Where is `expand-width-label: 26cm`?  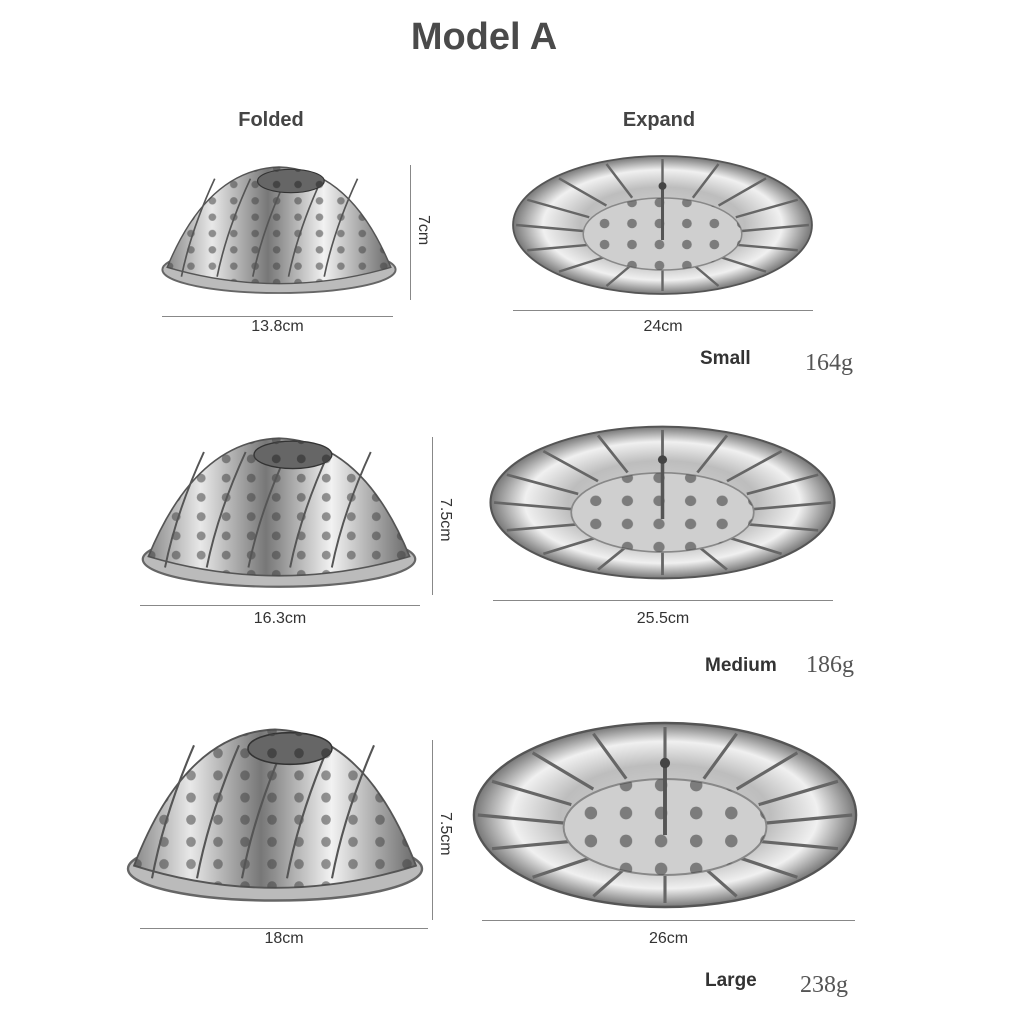 expand-width-label: 26cm is located at coordinates (668, 938).